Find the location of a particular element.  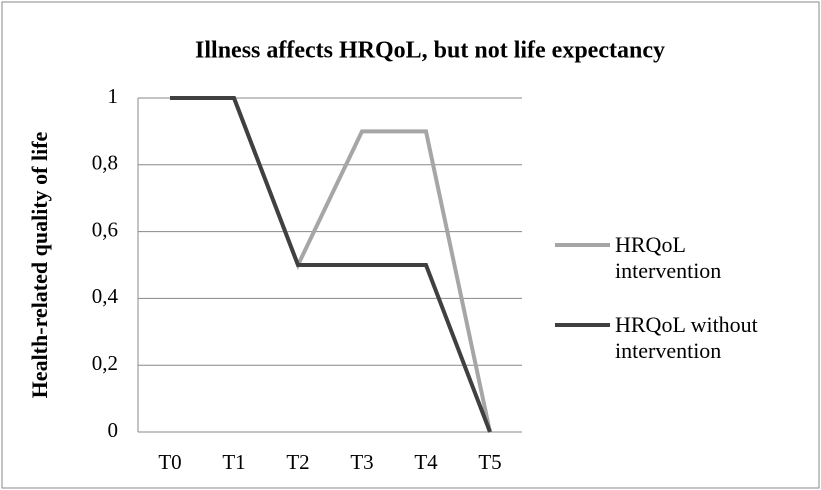

y-tick-label: 0,2 is located at coordinates (105, 363).